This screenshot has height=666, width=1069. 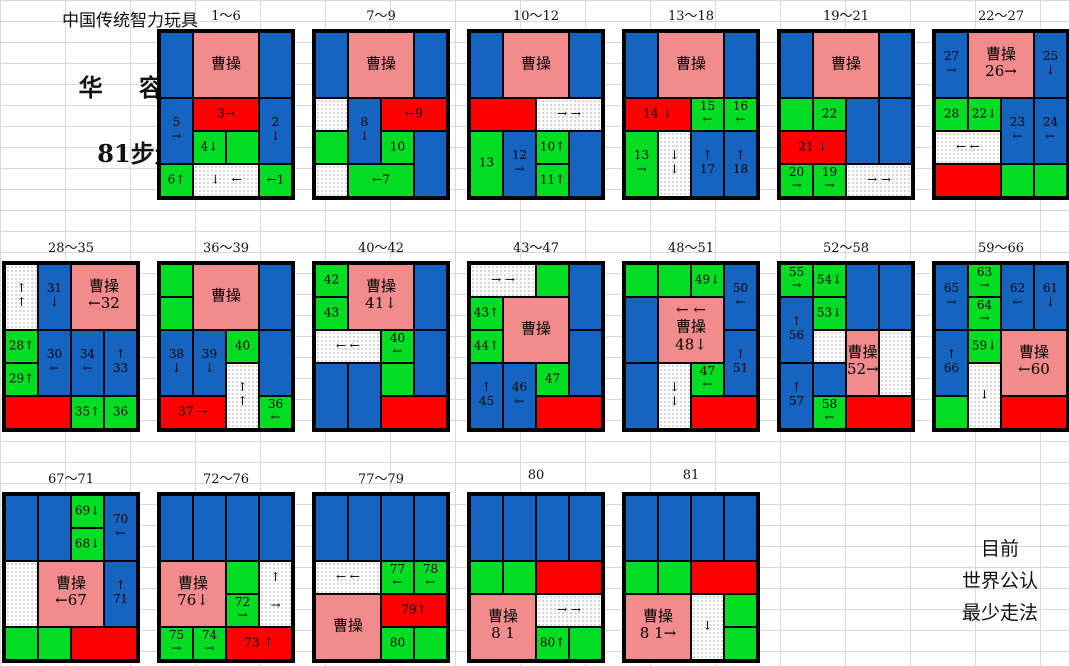 What do you see at coordinates (552, 377) in the screenshot?
I see `block-label: 47` at bounding box center [552, 377].